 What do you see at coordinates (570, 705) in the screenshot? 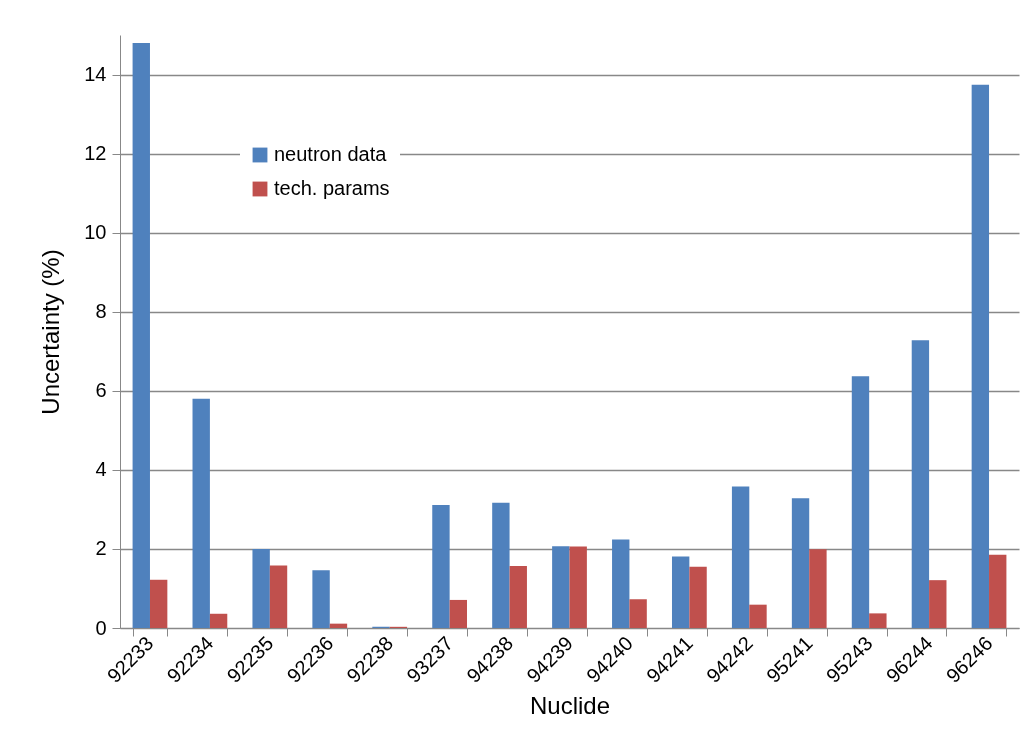
I see `x-axis-title: Nuclide` at bounding box center [570, 705].